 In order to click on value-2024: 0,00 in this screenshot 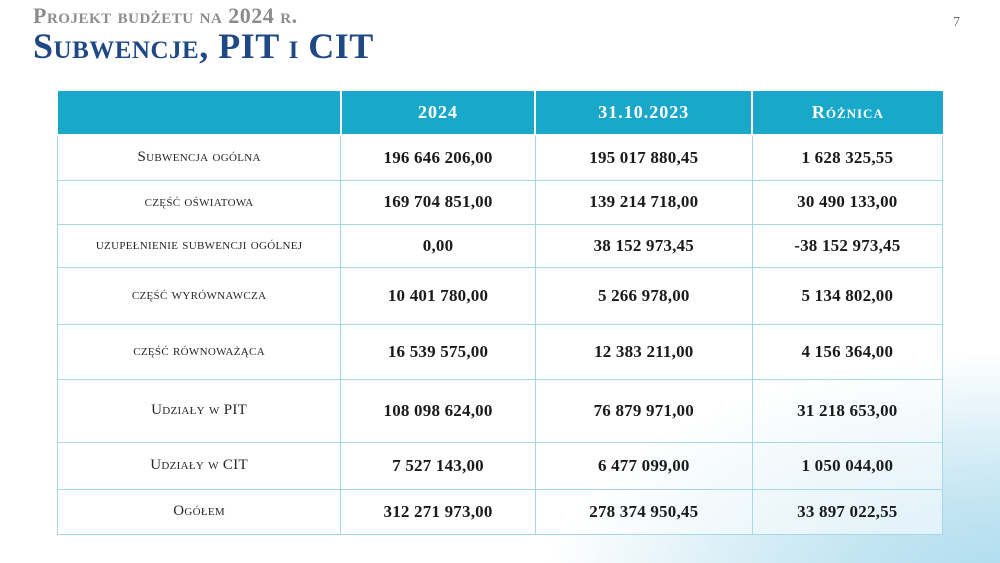, I will do `click(438, 245)`.